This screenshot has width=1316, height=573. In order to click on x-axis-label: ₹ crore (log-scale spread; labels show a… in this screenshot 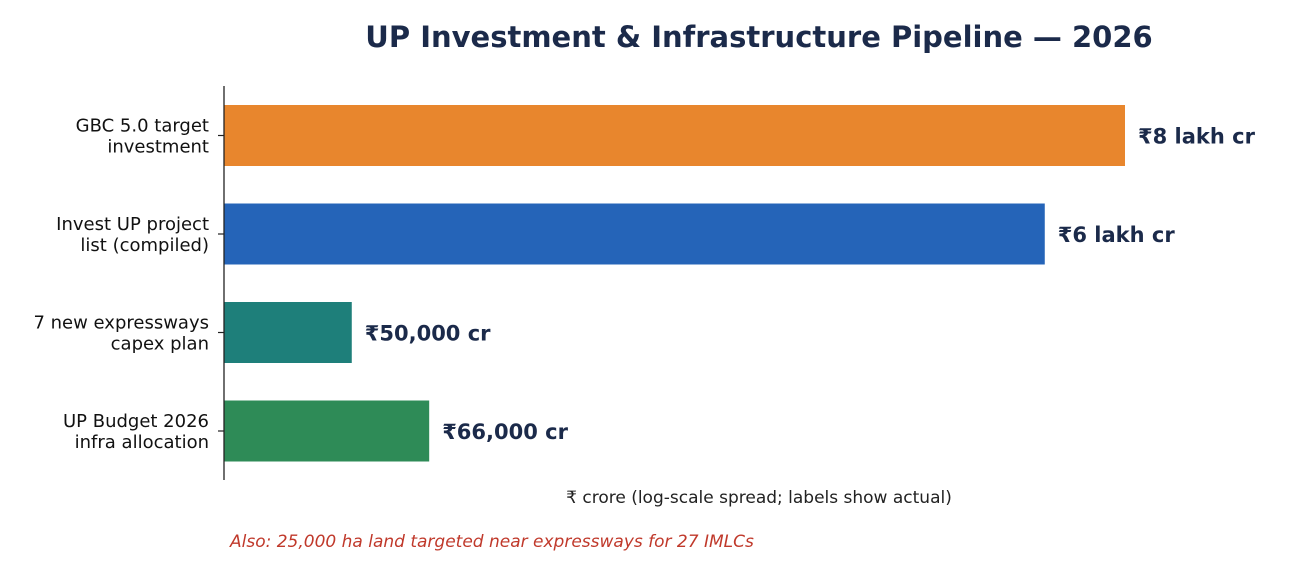, I will do `click(759, 498)`.